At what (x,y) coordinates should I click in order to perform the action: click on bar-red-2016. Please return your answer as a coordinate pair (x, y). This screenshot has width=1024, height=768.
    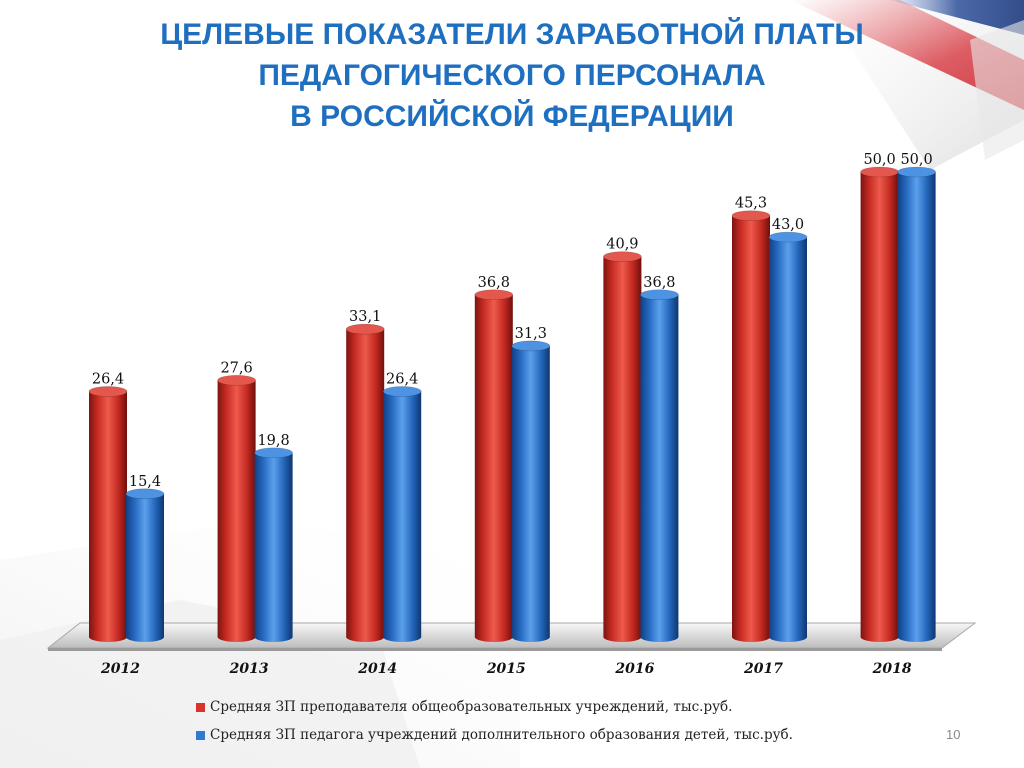
    Looking at the image, I should click on (622, 446).